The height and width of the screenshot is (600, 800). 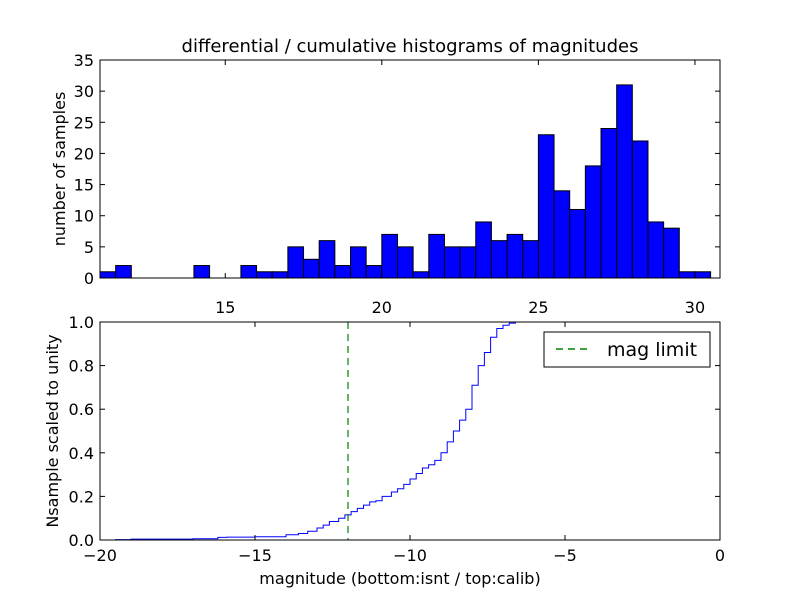 What do you see at coordinates (399, 578) in the screenshot?
I see `cumulative-xlabel: magnitude (bottom:isnt / top:calib)` at bounding box center [399, 578].